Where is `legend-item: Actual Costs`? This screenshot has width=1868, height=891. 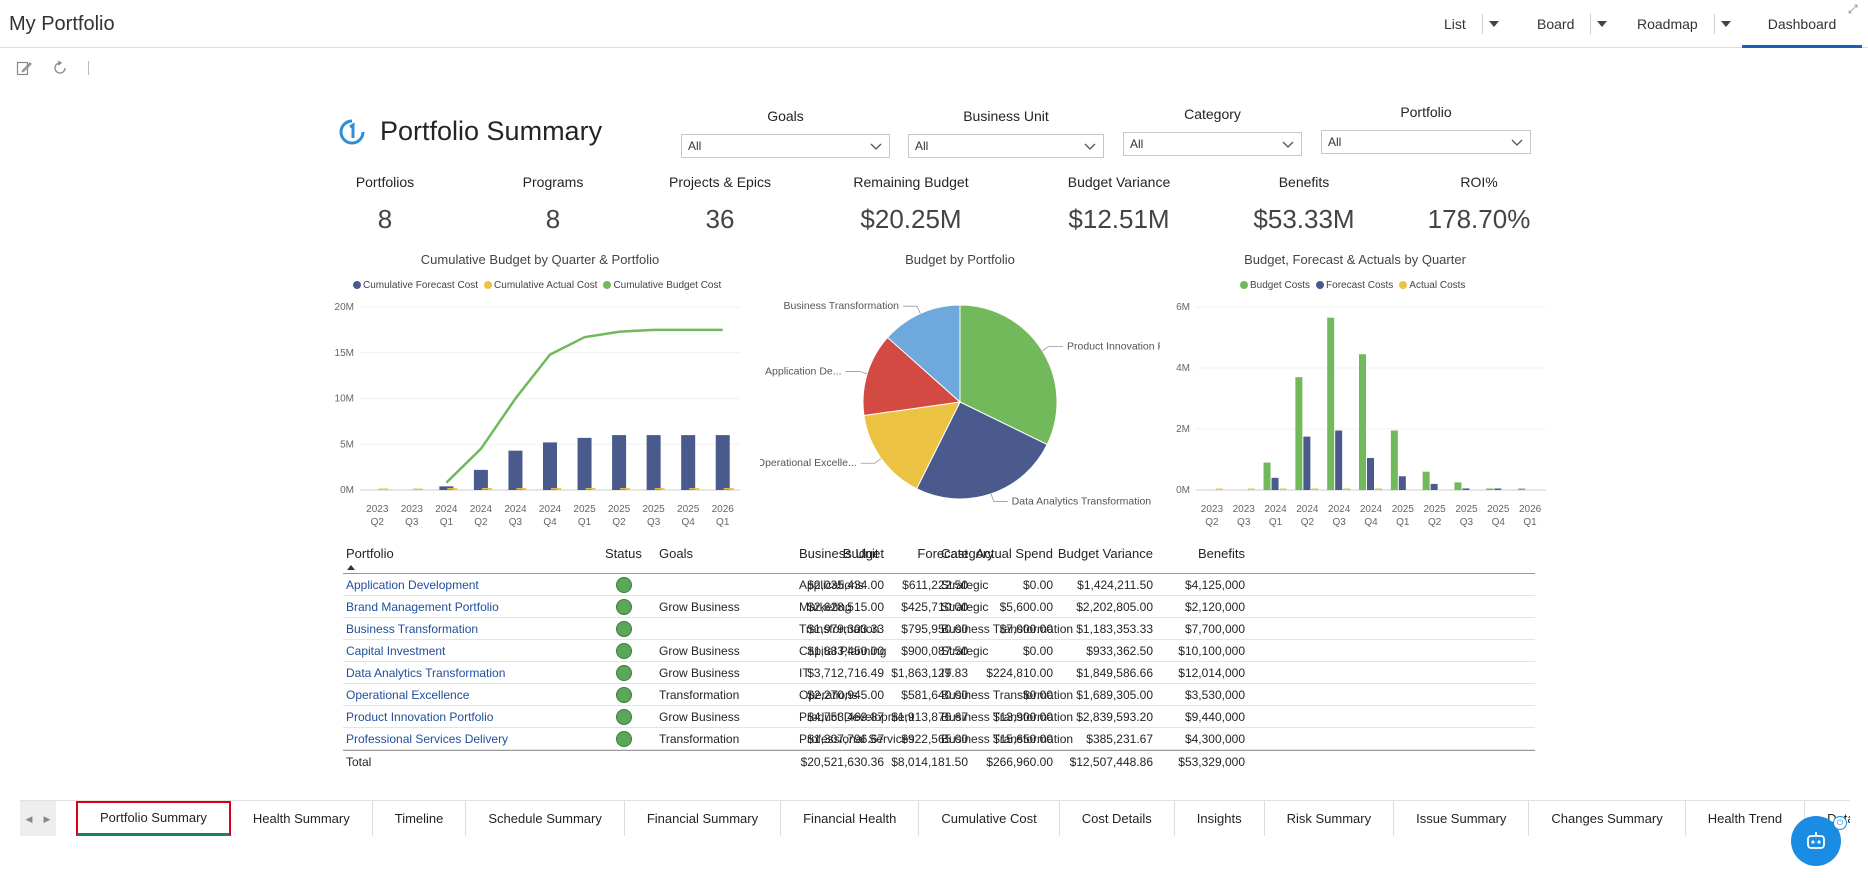
legend-item: Actual Costs is located at coordinates (1432, 285).